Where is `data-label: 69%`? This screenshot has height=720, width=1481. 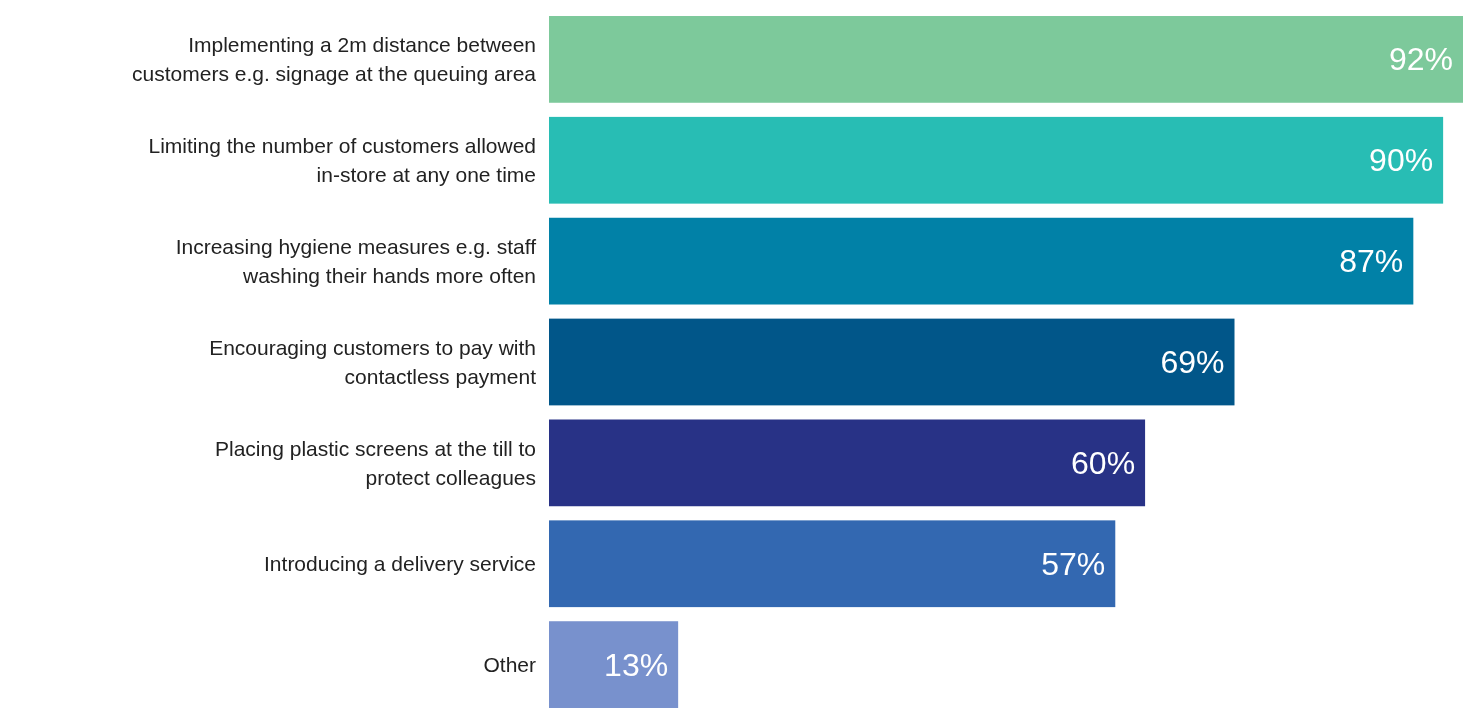 data-label: 69% is located at coordinates (1192, 362).